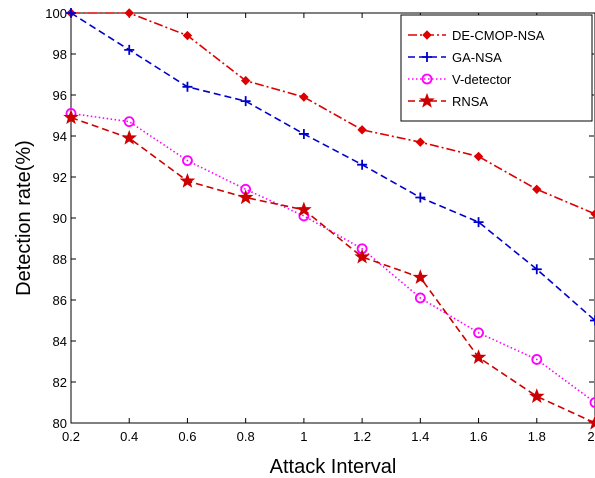 This screenshot has width=595, height=478. What do you see at coordinates (362, 436) in the screenshot?
I see `x-tick-label: 1.2` at bounding box center [362, 436].